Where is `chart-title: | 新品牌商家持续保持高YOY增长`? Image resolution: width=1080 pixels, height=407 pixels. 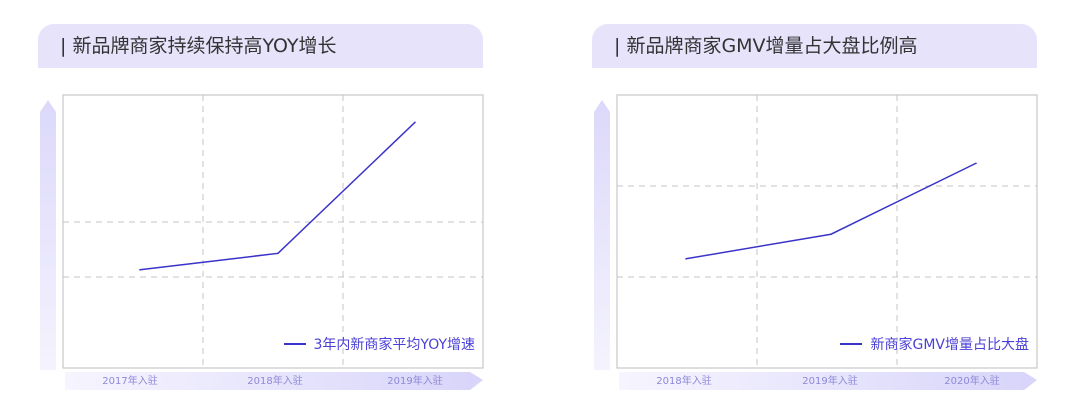
chart-title: | 新品牌商家持续保持高YOY增长 is located at coordinates (260, 46).